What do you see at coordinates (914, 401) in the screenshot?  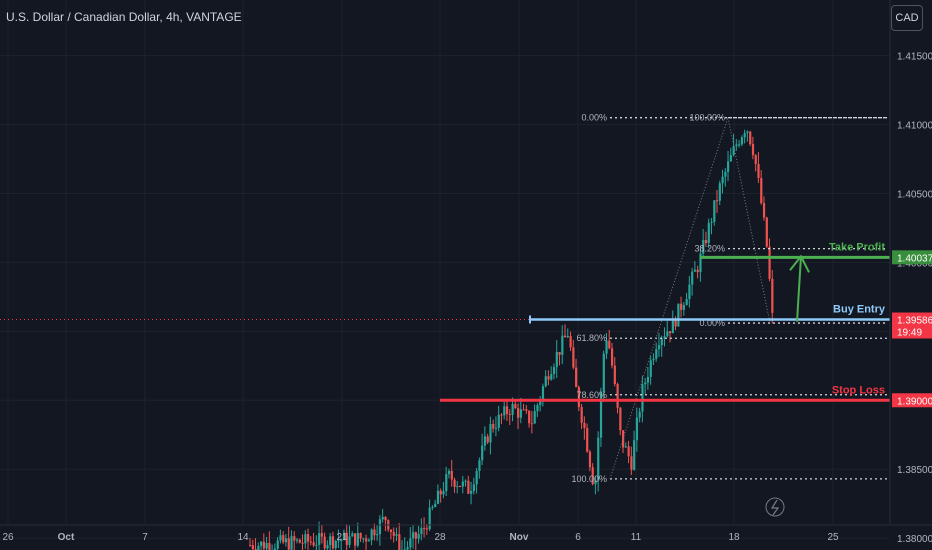 I see `level-price-label: 1.39000` at bounding box center [914, 401].